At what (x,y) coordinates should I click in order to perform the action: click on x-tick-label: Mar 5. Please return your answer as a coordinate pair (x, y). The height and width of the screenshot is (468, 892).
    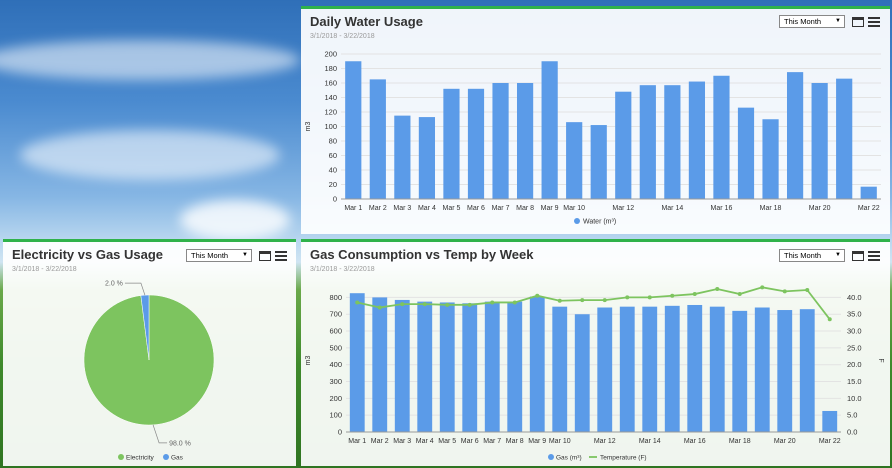
    Looking at the image, I should click on (452, 208).